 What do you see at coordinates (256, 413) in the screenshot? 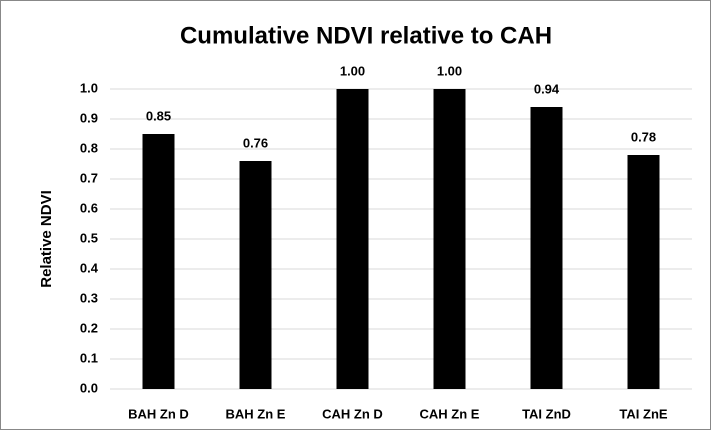
I see `x-tick-label: BAH Zn E` at bounding box center [256, 413].